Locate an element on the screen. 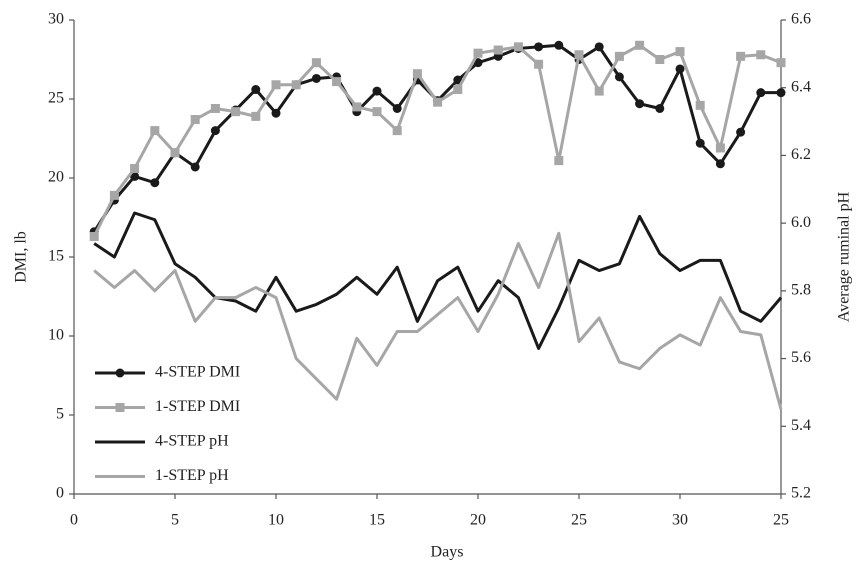  y2-axis-label: Average ruminal pH is located at coordinates (844, 256).